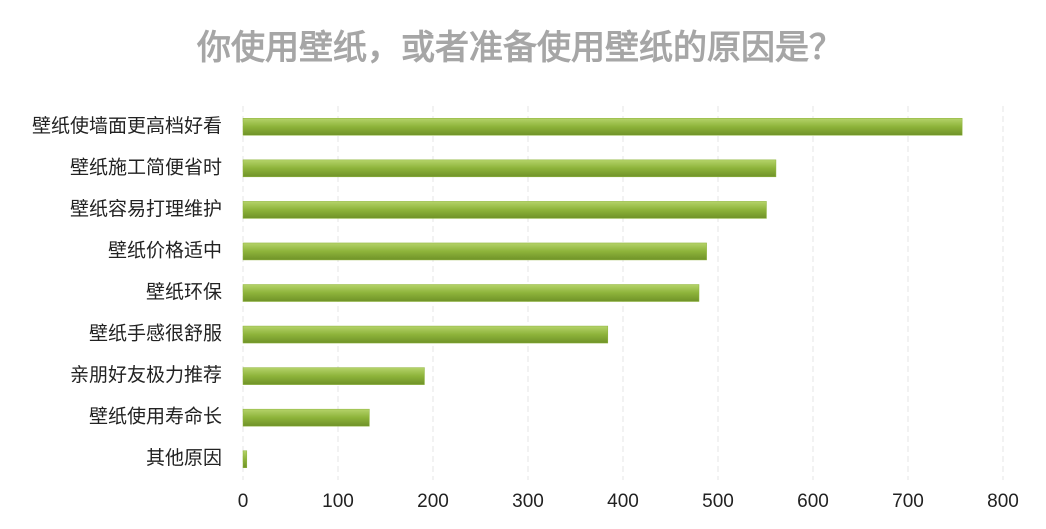 The height and width of the screenshot is (529, 1046). Describe the element at coordinates (528, 501) in the screenshot. I see `x-tick-label: 300` at that location.